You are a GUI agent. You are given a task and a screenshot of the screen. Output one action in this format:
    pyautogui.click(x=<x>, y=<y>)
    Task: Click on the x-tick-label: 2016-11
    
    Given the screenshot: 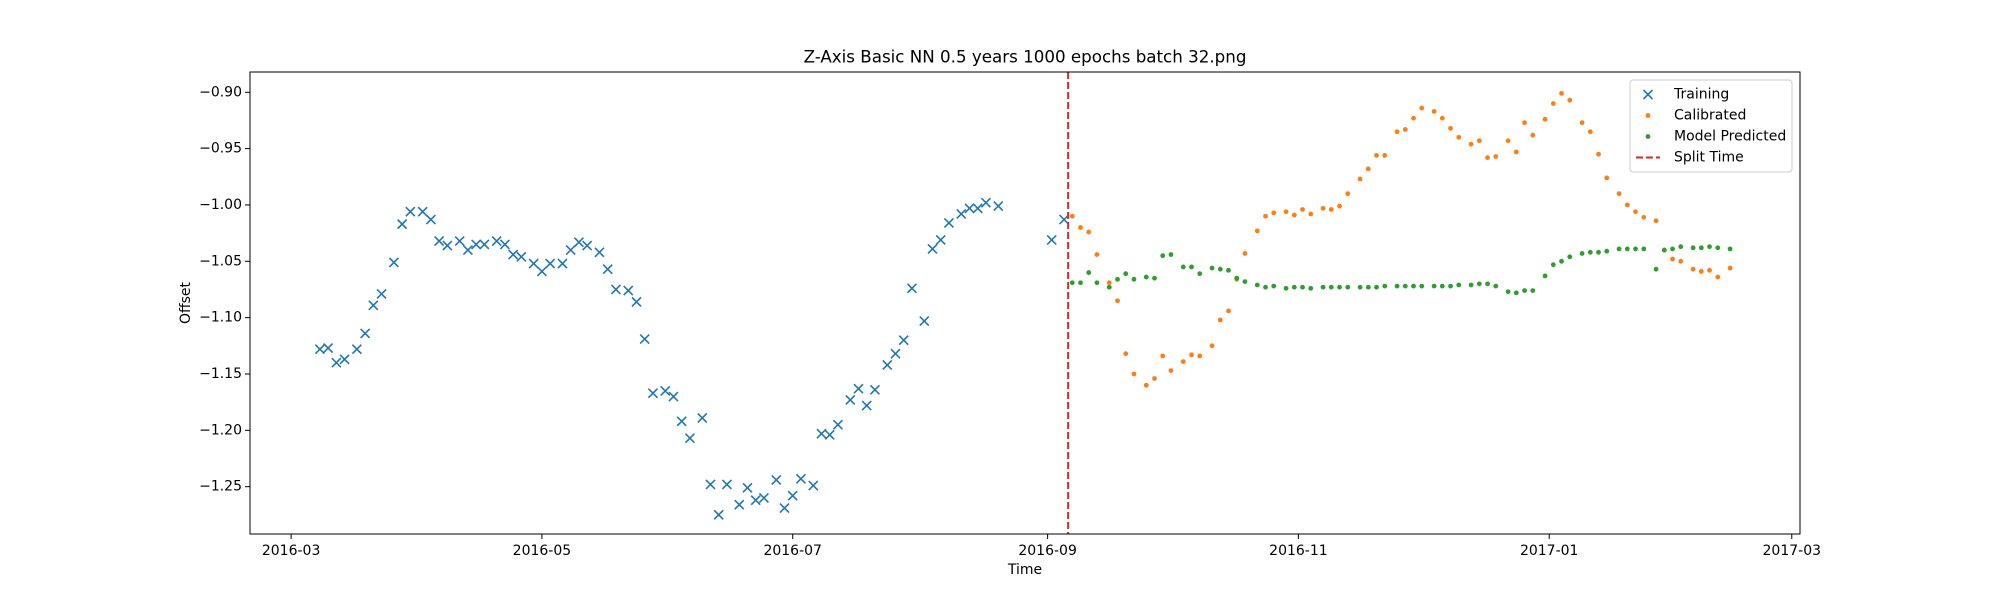 What is the action you would take?
    pyautogui.click(x=1298, y=551)
    